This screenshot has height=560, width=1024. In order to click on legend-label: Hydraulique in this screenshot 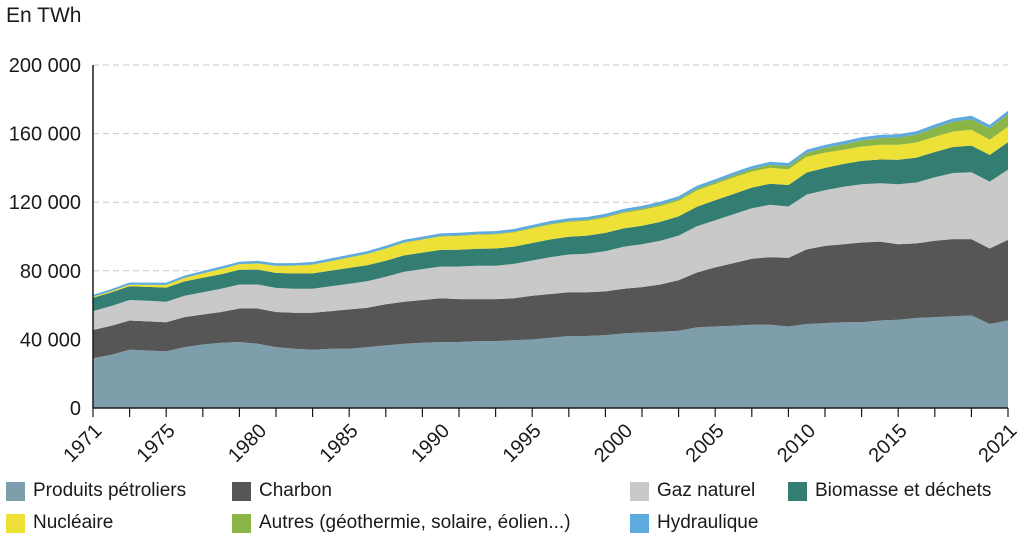, I will do `click(708, 522)`.